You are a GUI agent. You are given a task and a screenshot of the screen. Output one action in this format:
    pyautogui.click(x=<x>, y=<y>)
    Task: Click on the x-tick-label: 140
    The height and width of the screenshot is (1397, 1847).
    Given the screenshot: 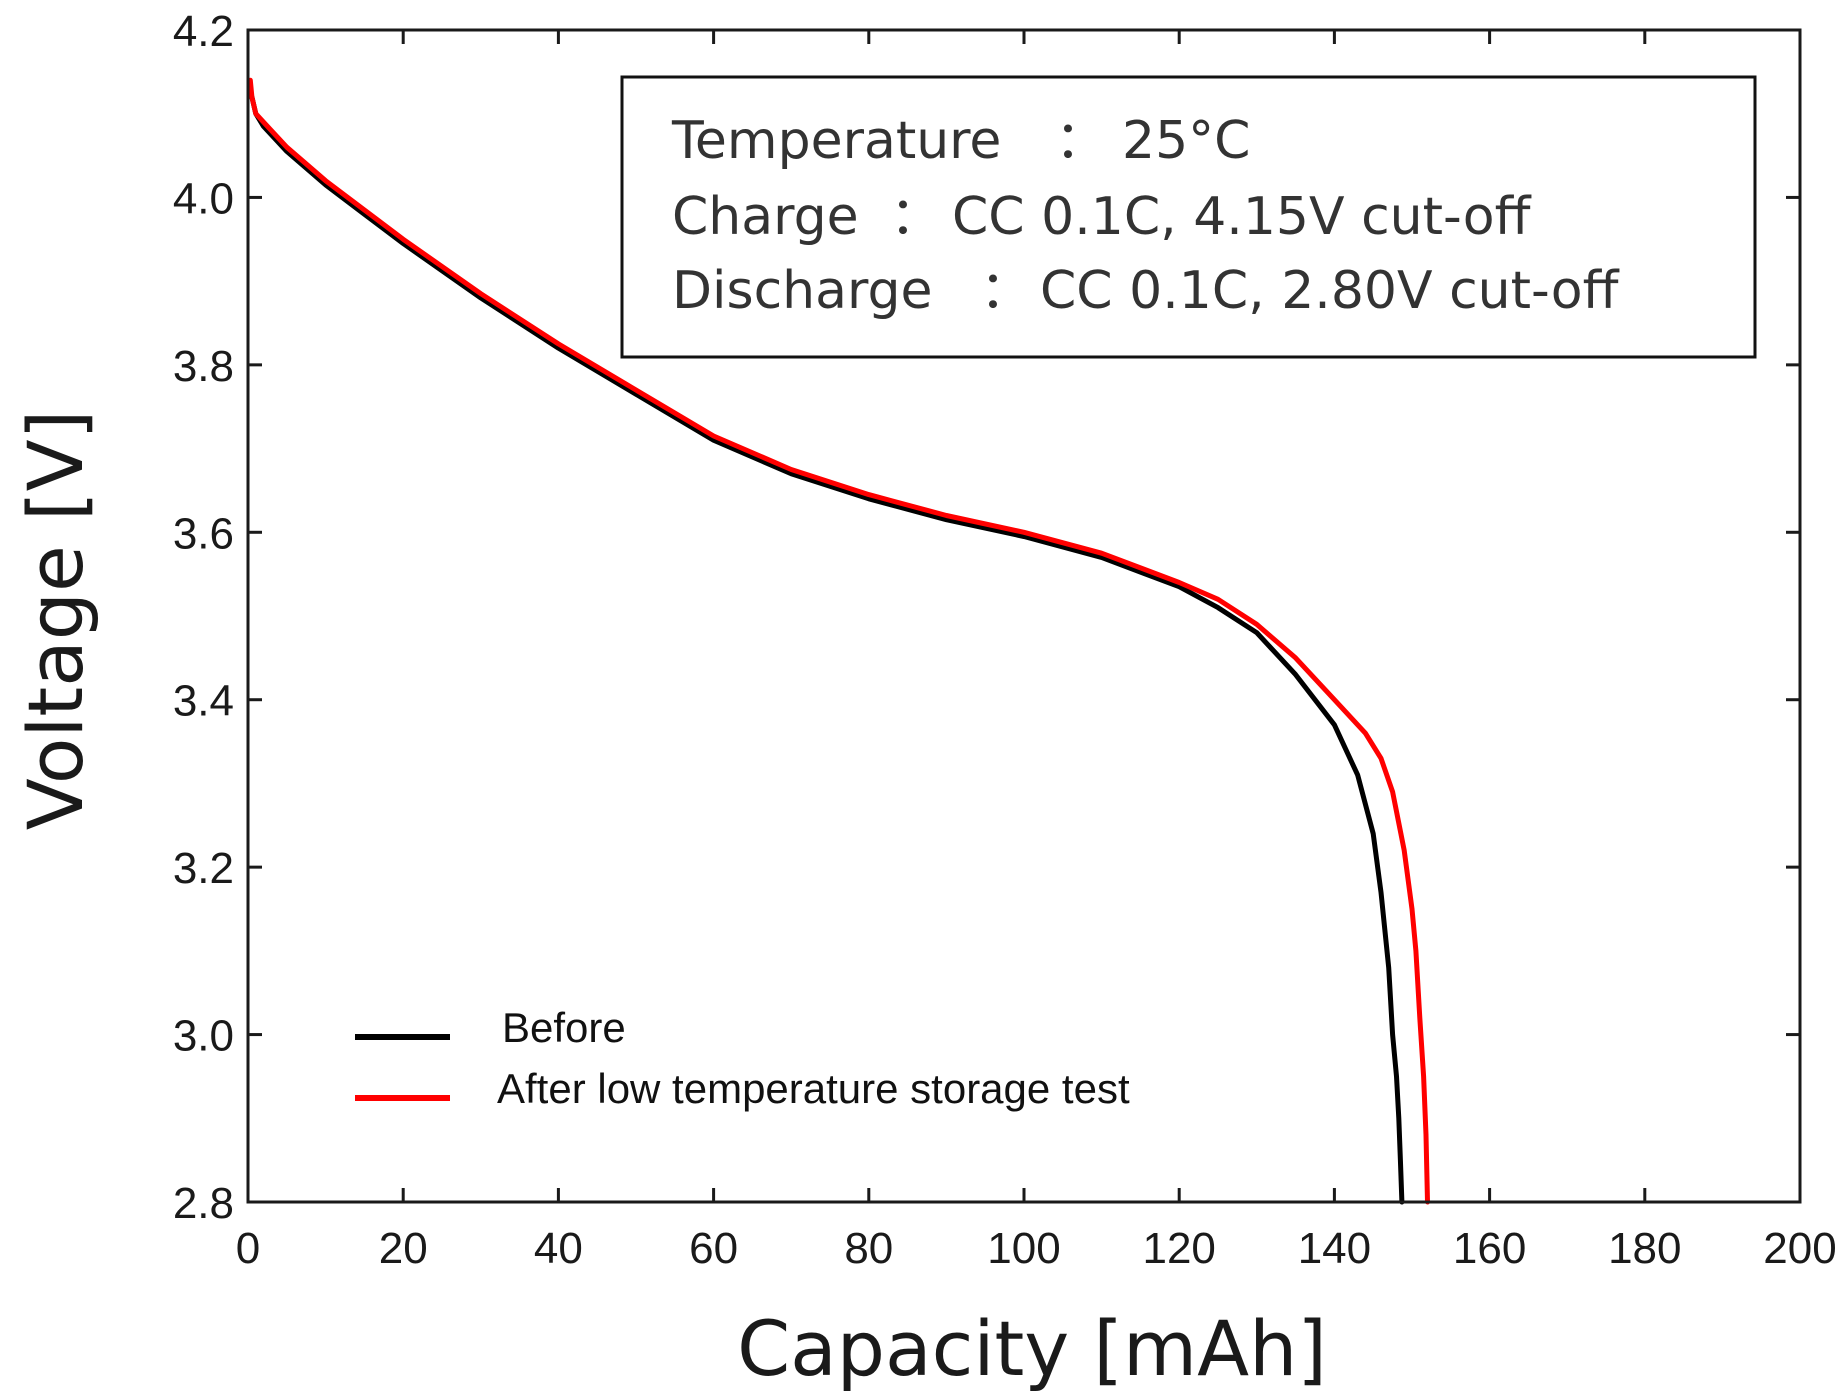 What is the action you would take?
    pyautogui.click(x=1334, y=1248)
    